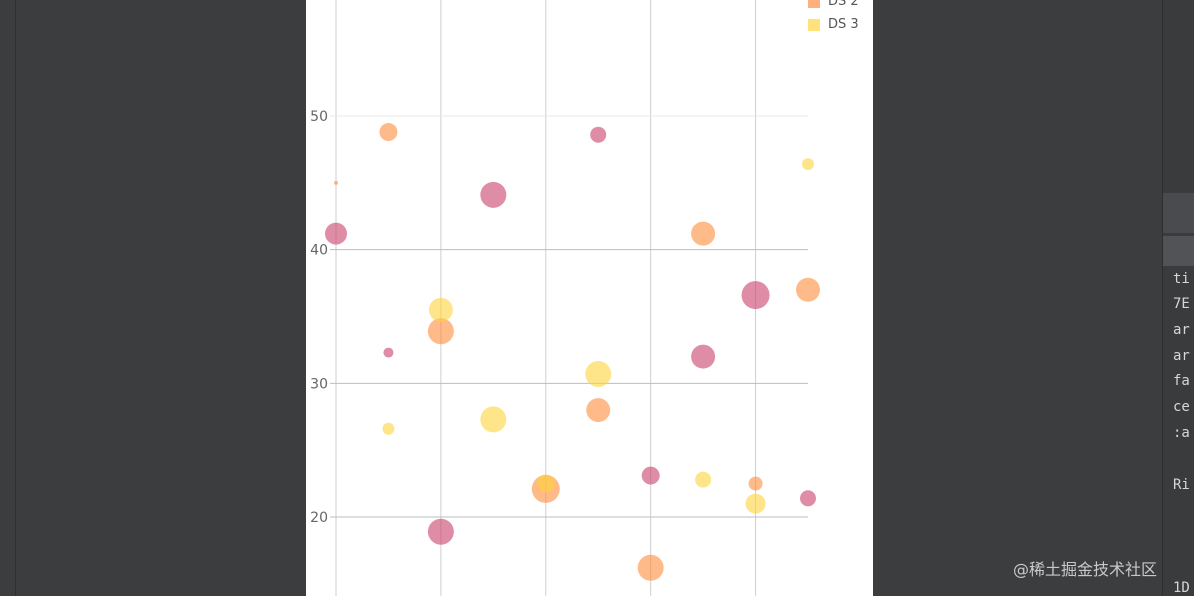 Image resolution: width=1194 pixels, height=596 pixels. What do you see at coordinates (319, 518) in the screenshot?
I see `y-tick-label: 20` at bounding box center [319, 518].